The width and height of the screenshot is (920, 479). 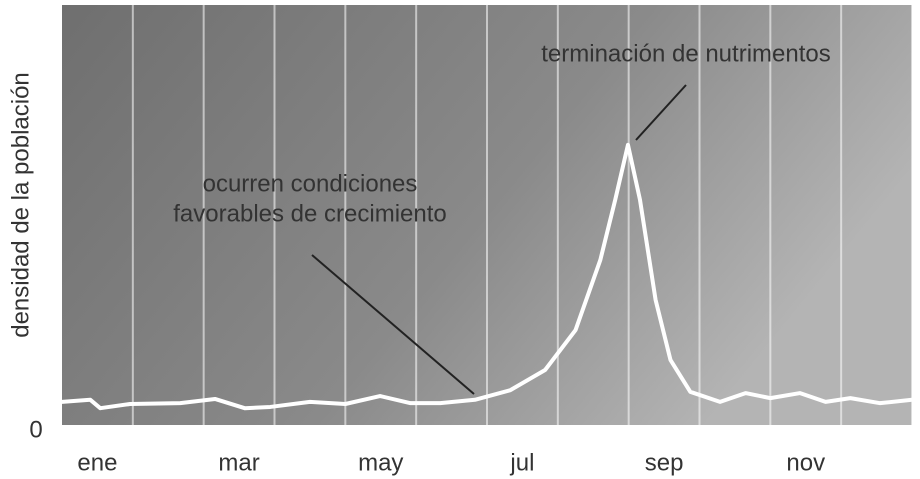 What do you see at coordinates (380, 462) in the screenshot?
I see `x-tick-label: may` at bounding box center [380, 462].